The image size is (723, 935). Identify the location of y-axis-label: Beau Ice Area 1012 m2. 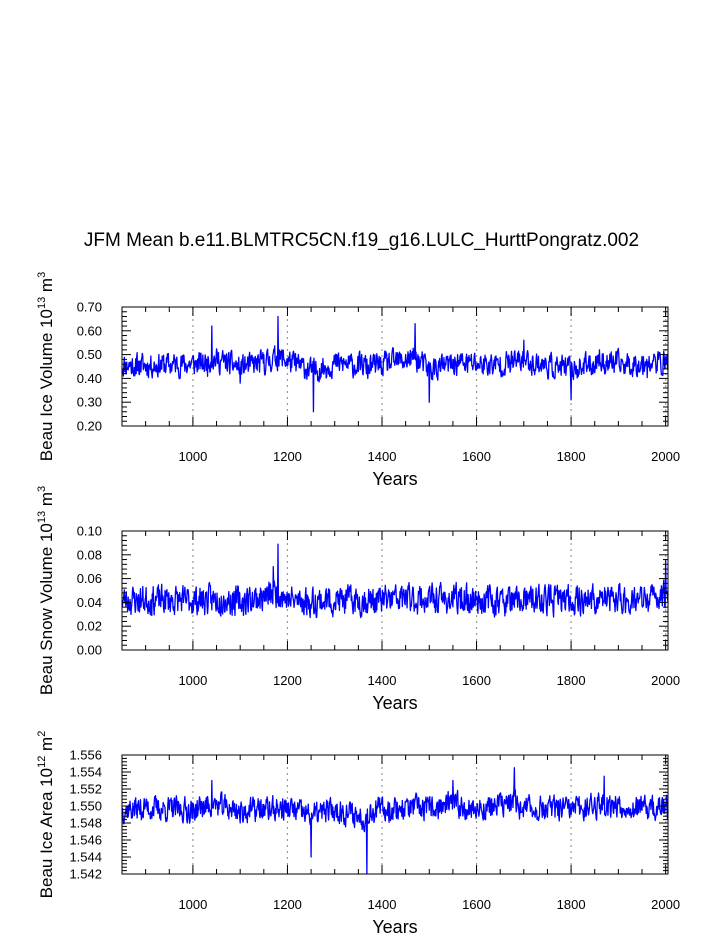
(46, 815).